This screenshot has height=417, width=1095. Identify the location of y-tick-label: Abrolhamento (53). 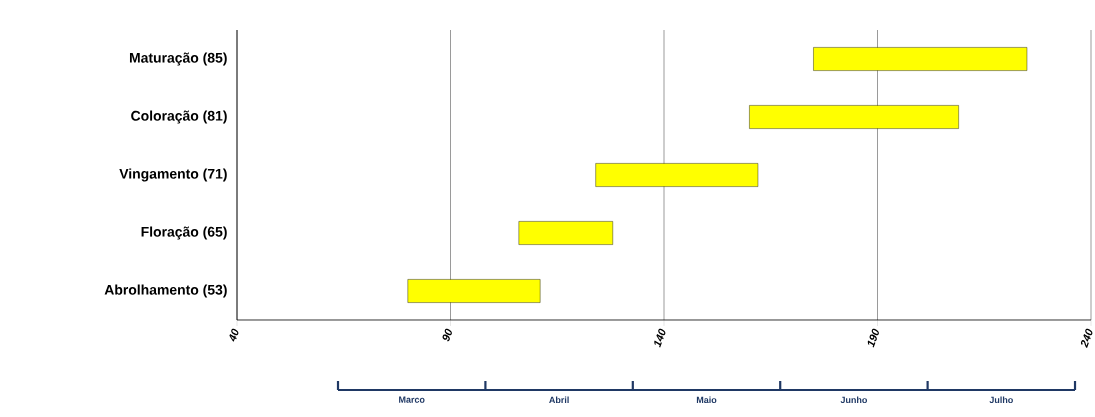
(165, 291).